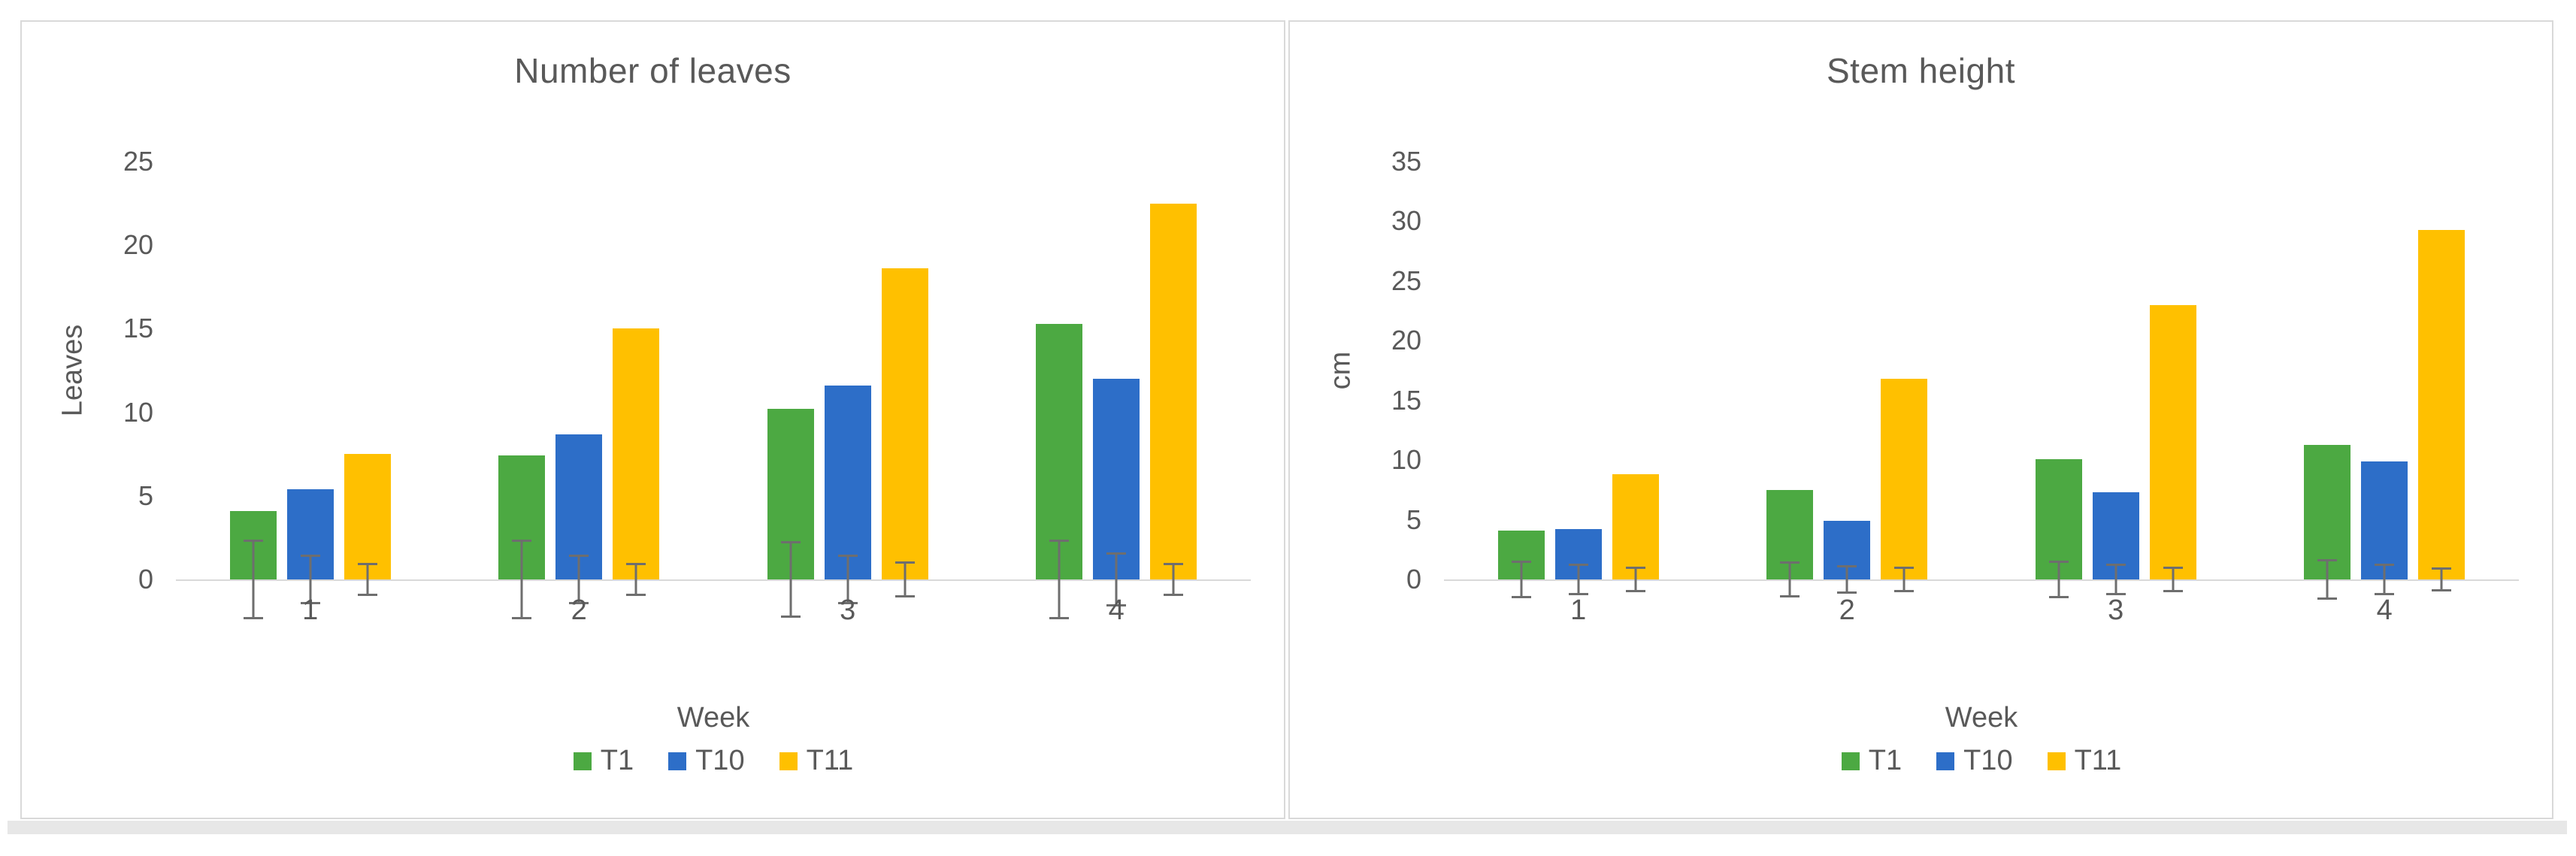  I want to click on legend-swatch-T1, so click(582, 761).